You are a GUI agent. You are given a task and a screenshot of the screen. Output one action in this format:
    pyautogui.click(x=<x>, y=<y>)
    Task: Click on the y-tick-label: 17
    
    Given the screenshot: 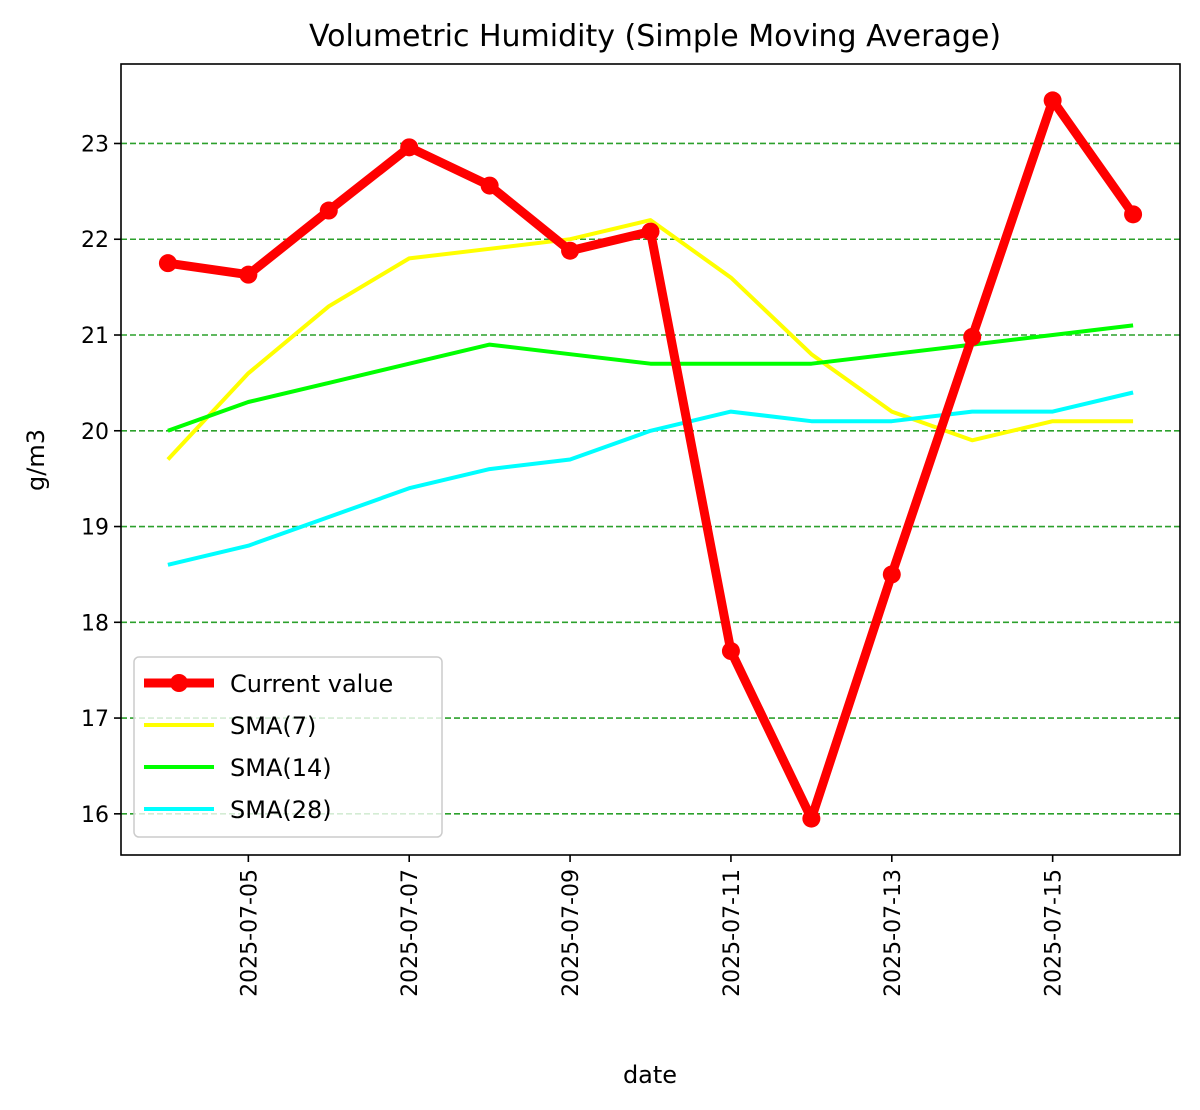 What is the action you would take?
    pyautogui.click(x=95, y=719)
    